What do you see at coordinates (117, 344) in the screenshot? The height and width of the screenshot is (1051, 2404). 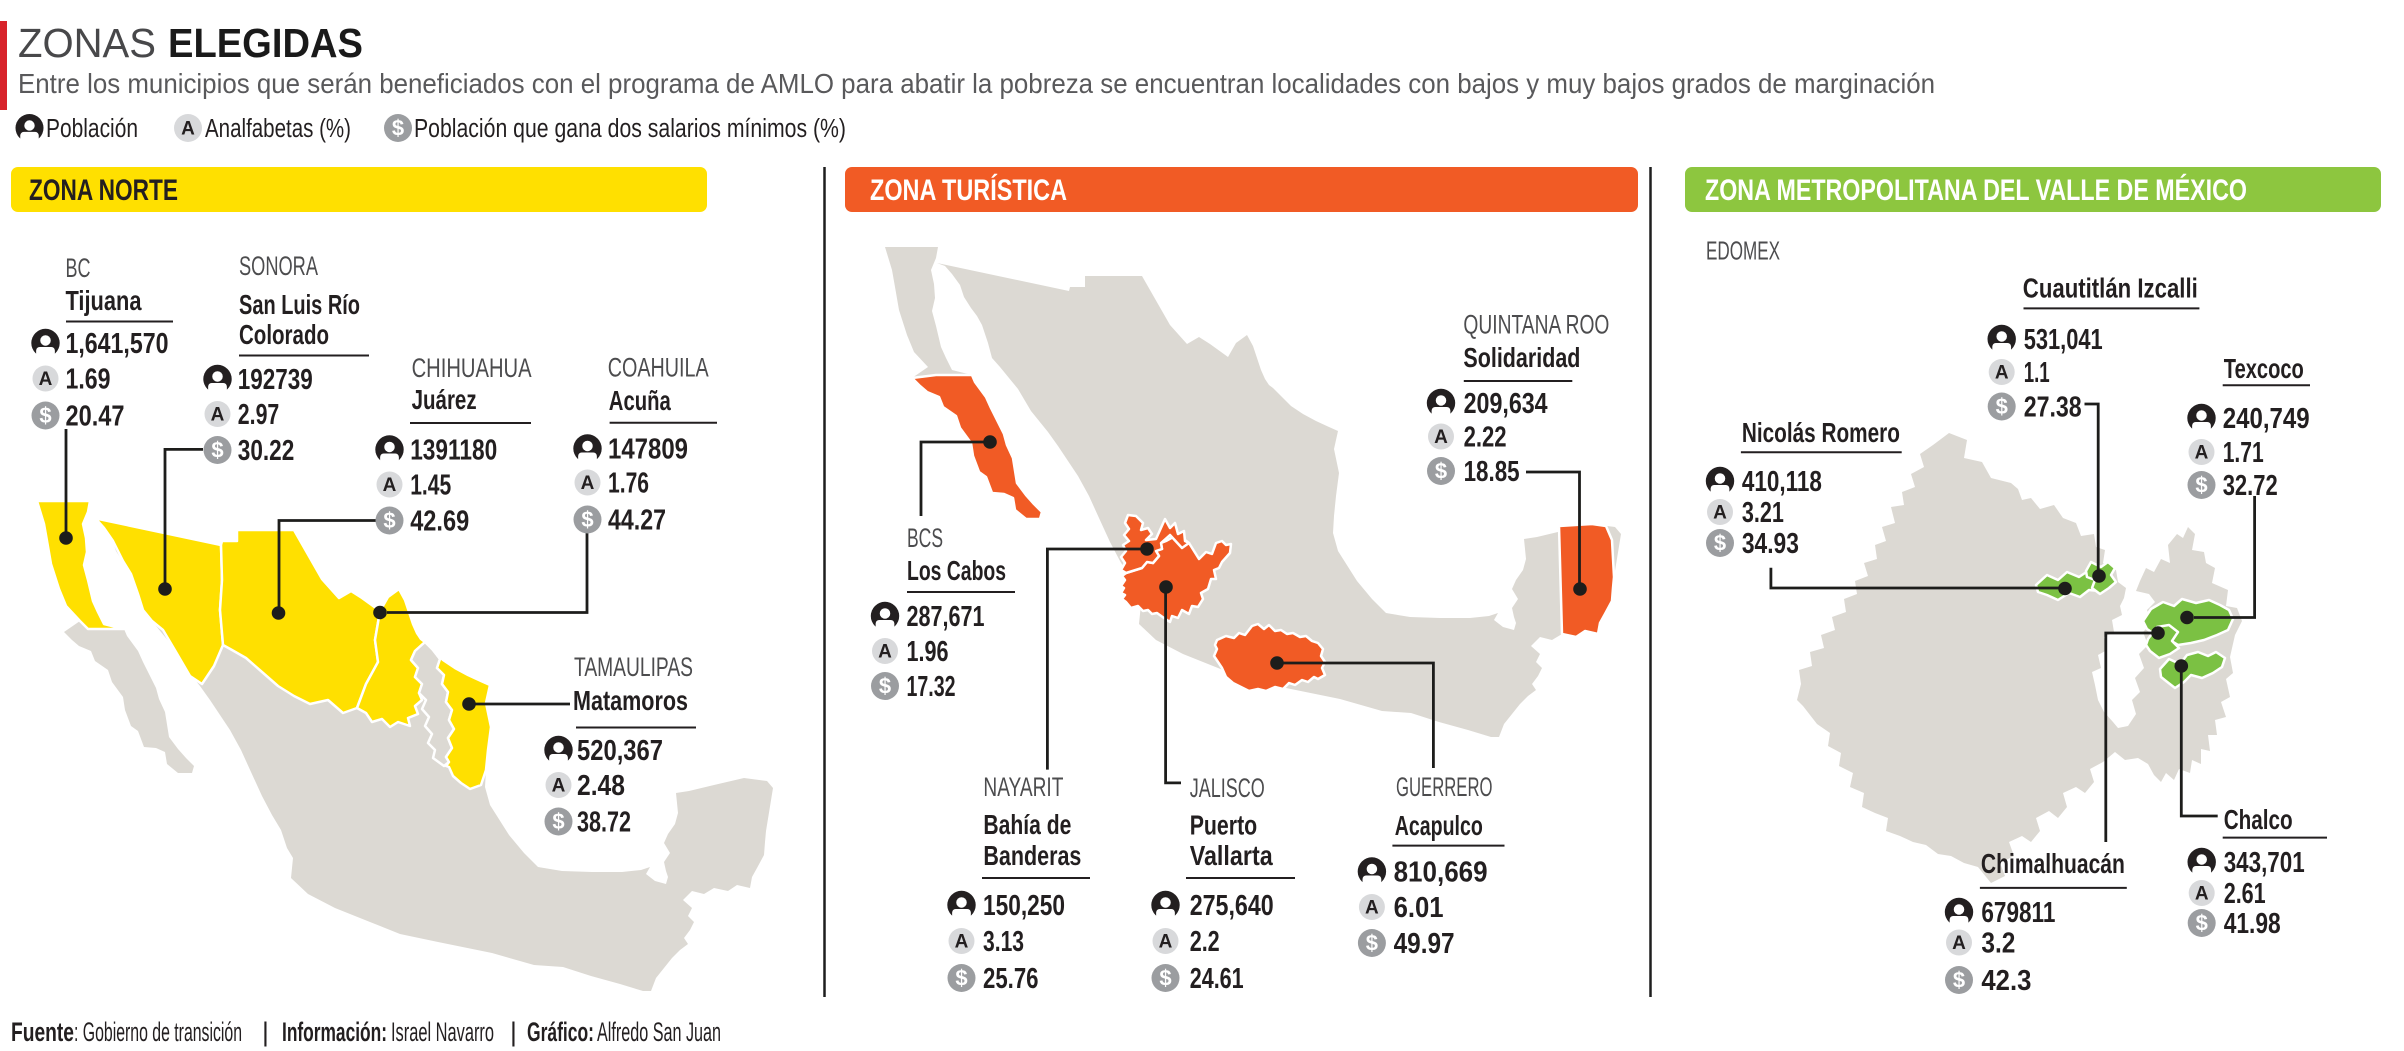 I see `svg-text: 1,641,570` at bounding box center [117, 344].